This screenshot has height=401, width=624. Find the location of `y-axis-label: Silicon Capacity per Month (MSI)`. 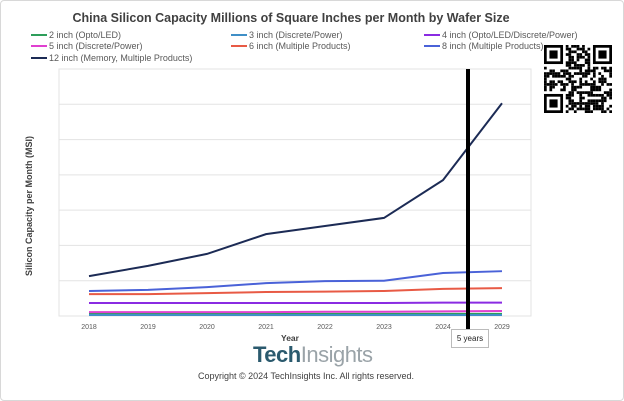

y-axis-label: Silicon Capacity per Month (MSI) is located at coordinates (29, 206).